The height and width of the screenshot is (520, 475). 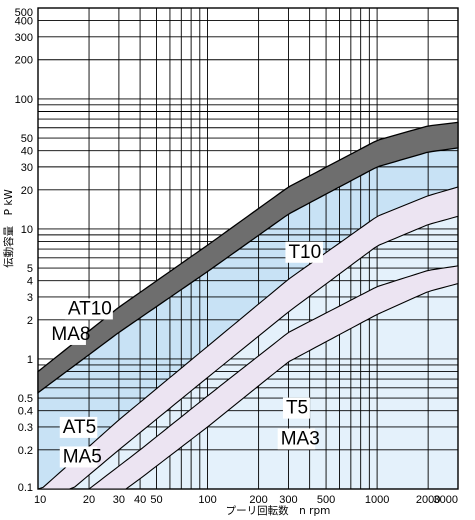 What do you see at coordinates (30, 360) in the screenshot?
I see `y-tick-label-1: 1` at bounding box center [30, 360].